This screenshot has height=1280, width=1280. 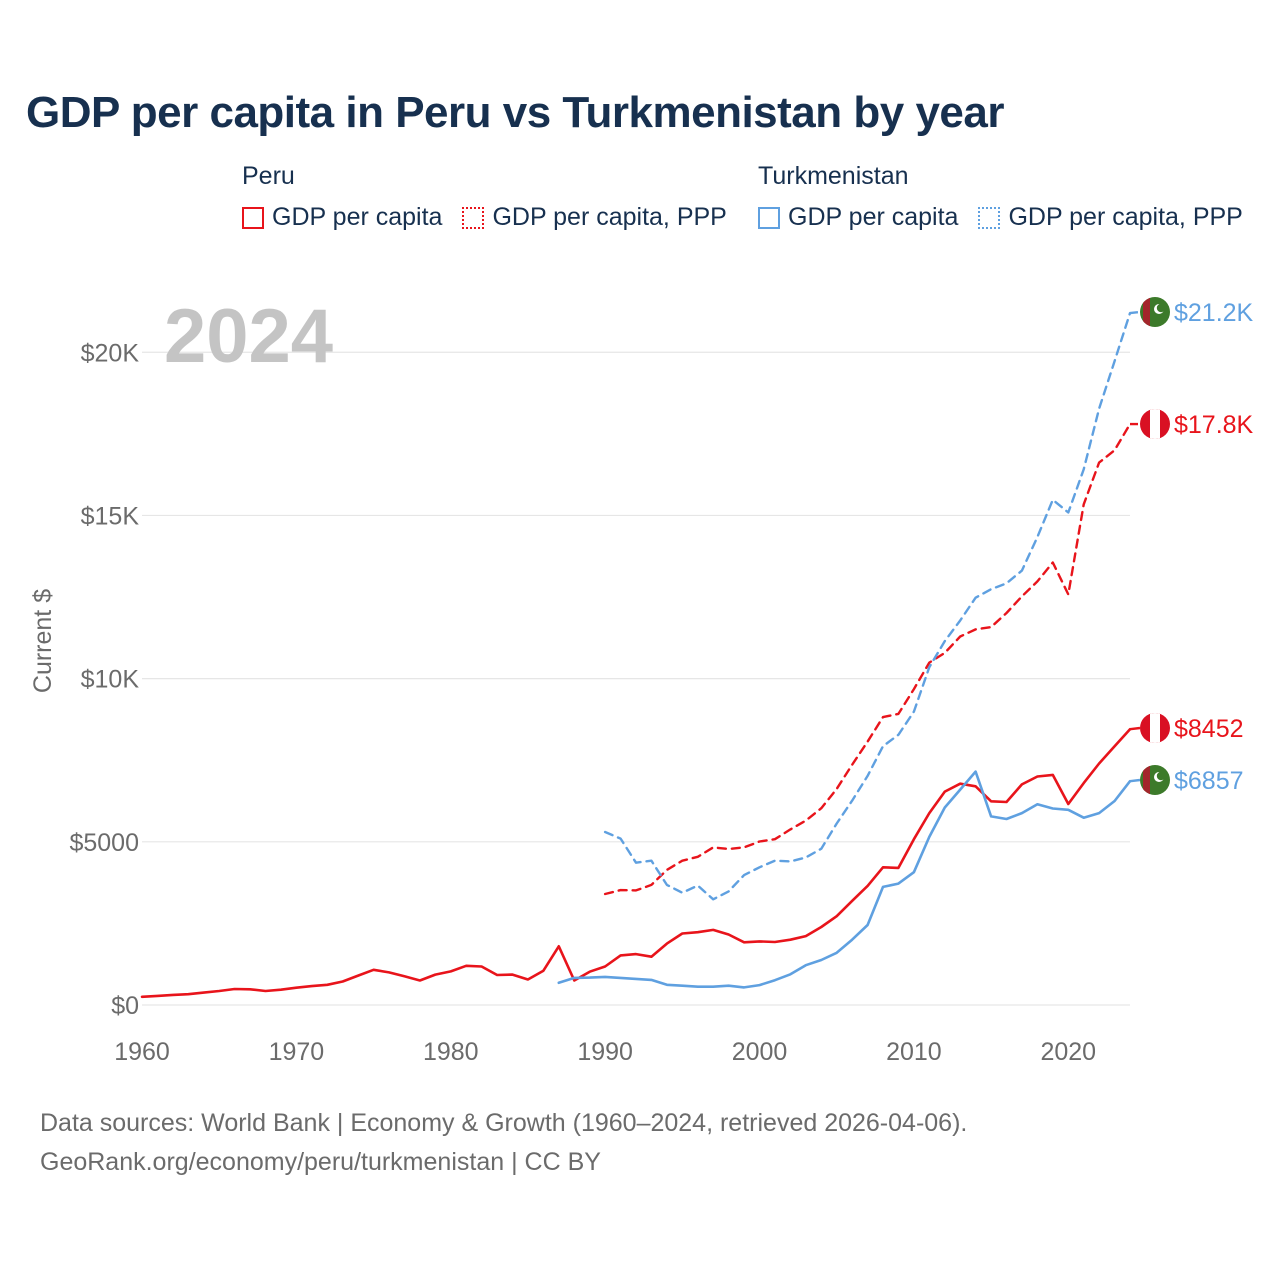 I want to click on legend-item-turkmenistan-gdp-ppp: GDP per capita, PPP, so click(x=1110, y=217).